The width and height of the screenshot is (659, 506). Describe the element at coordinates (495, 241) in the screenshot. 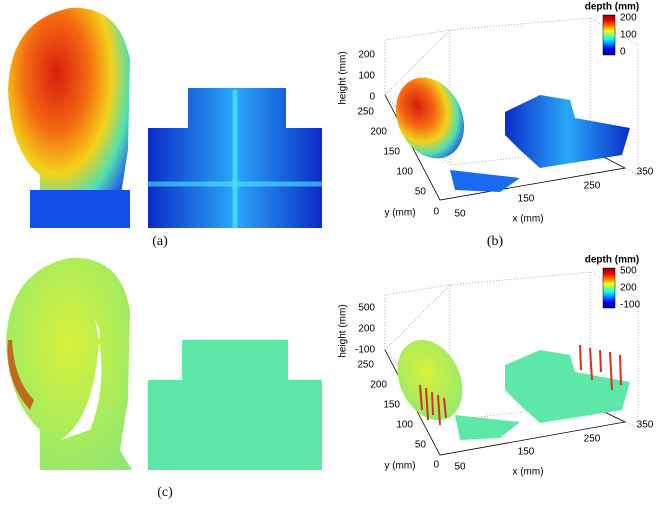

I see `panel-label: (b)` at that location.